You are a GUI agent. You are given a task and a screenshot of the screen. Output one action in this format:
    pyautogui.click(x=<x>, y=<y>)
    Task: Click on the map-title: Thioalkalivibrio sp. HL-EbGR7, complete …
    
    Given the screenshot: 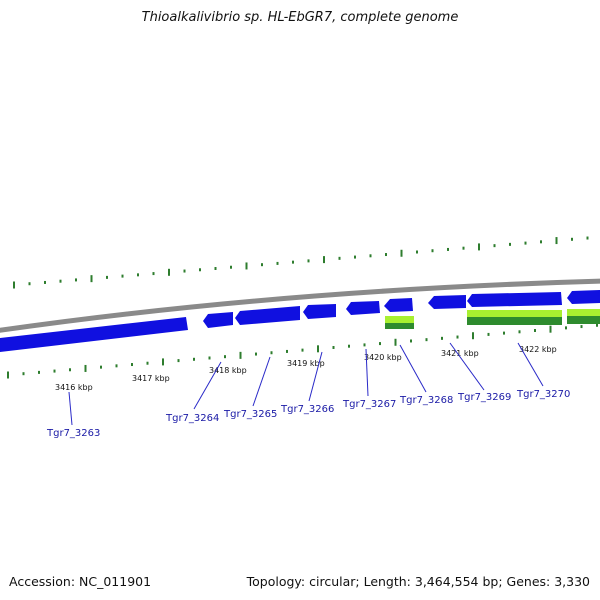 What is the action you would take?
    pyautogui.click(x=300, y=17)
    